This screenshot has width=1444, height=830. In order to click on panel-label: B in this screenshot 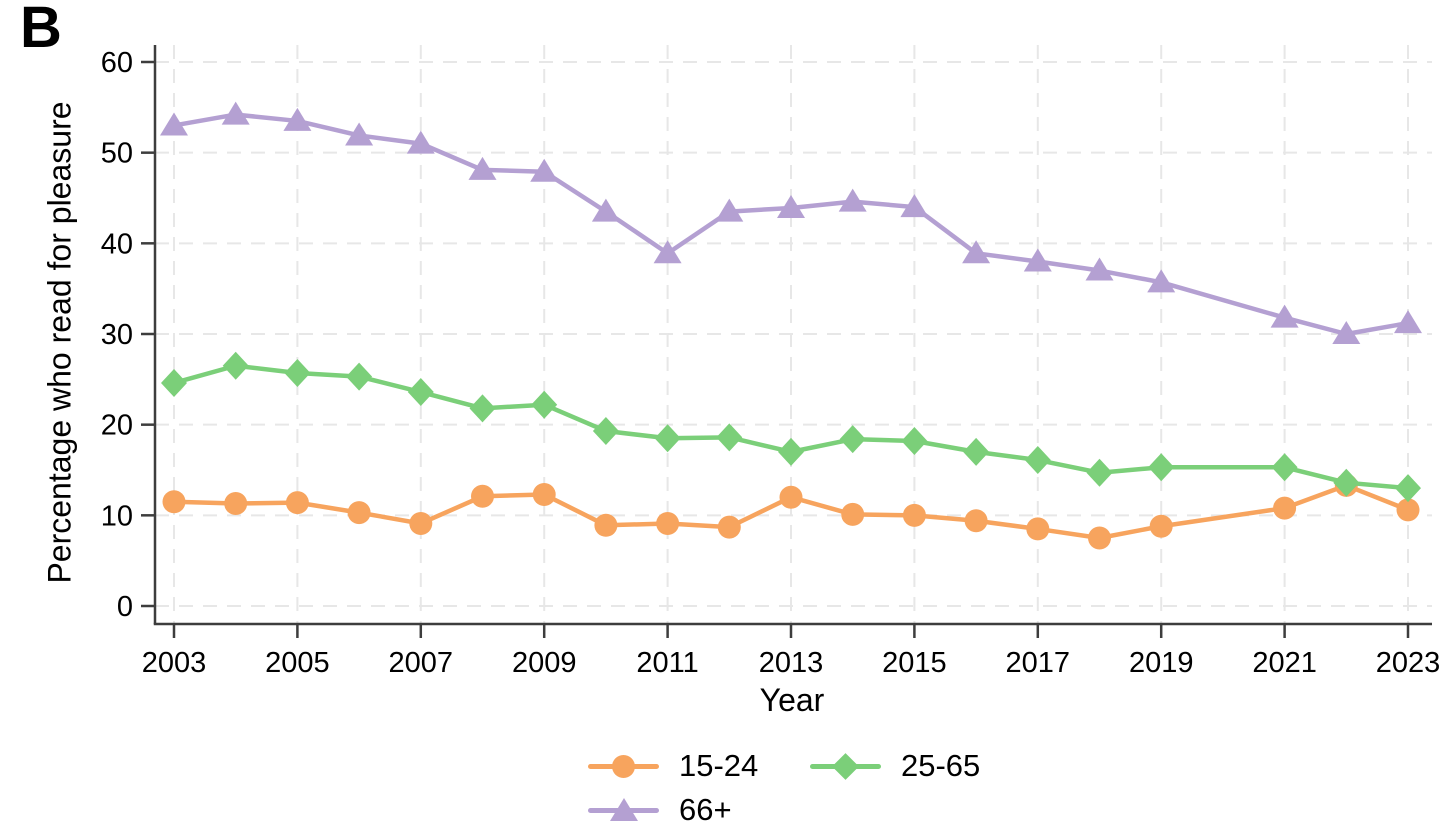, I will do `click(41, 30)`.